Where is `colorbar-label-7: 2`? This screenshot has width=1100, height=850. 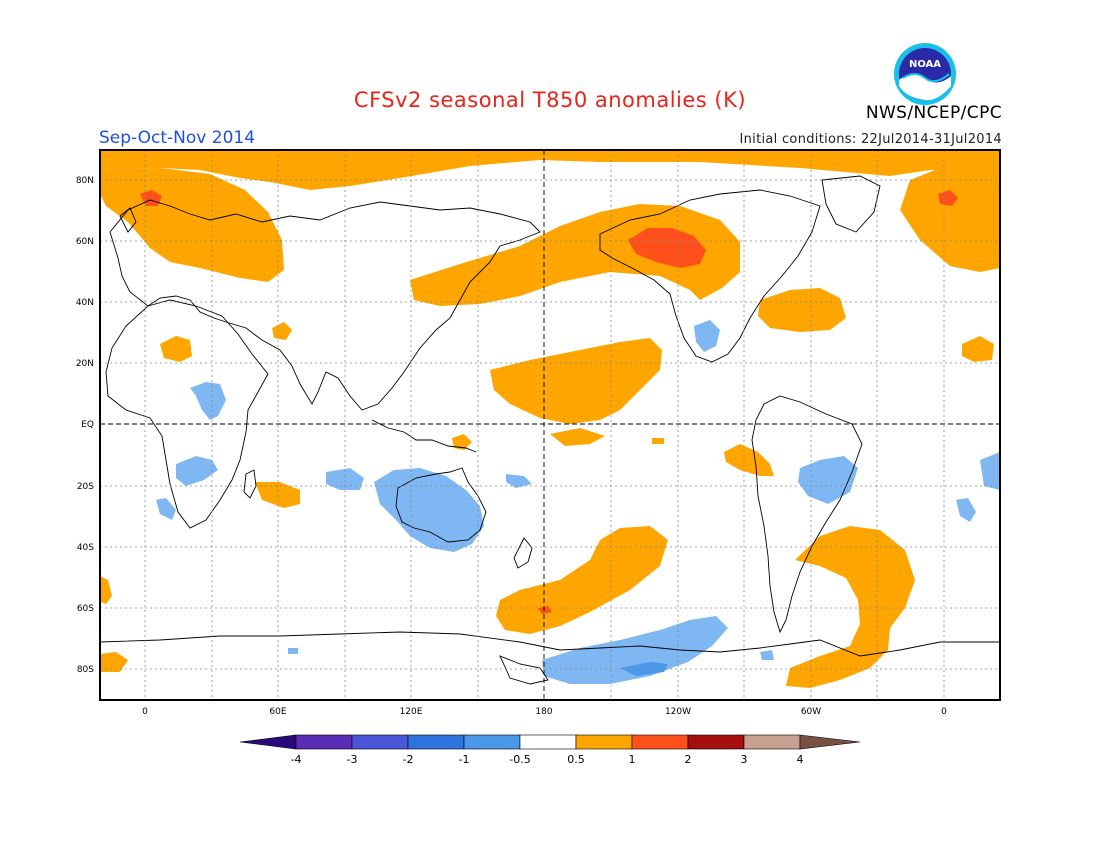
colorbar-label-7: 2 is located at coordinates (688, 759).